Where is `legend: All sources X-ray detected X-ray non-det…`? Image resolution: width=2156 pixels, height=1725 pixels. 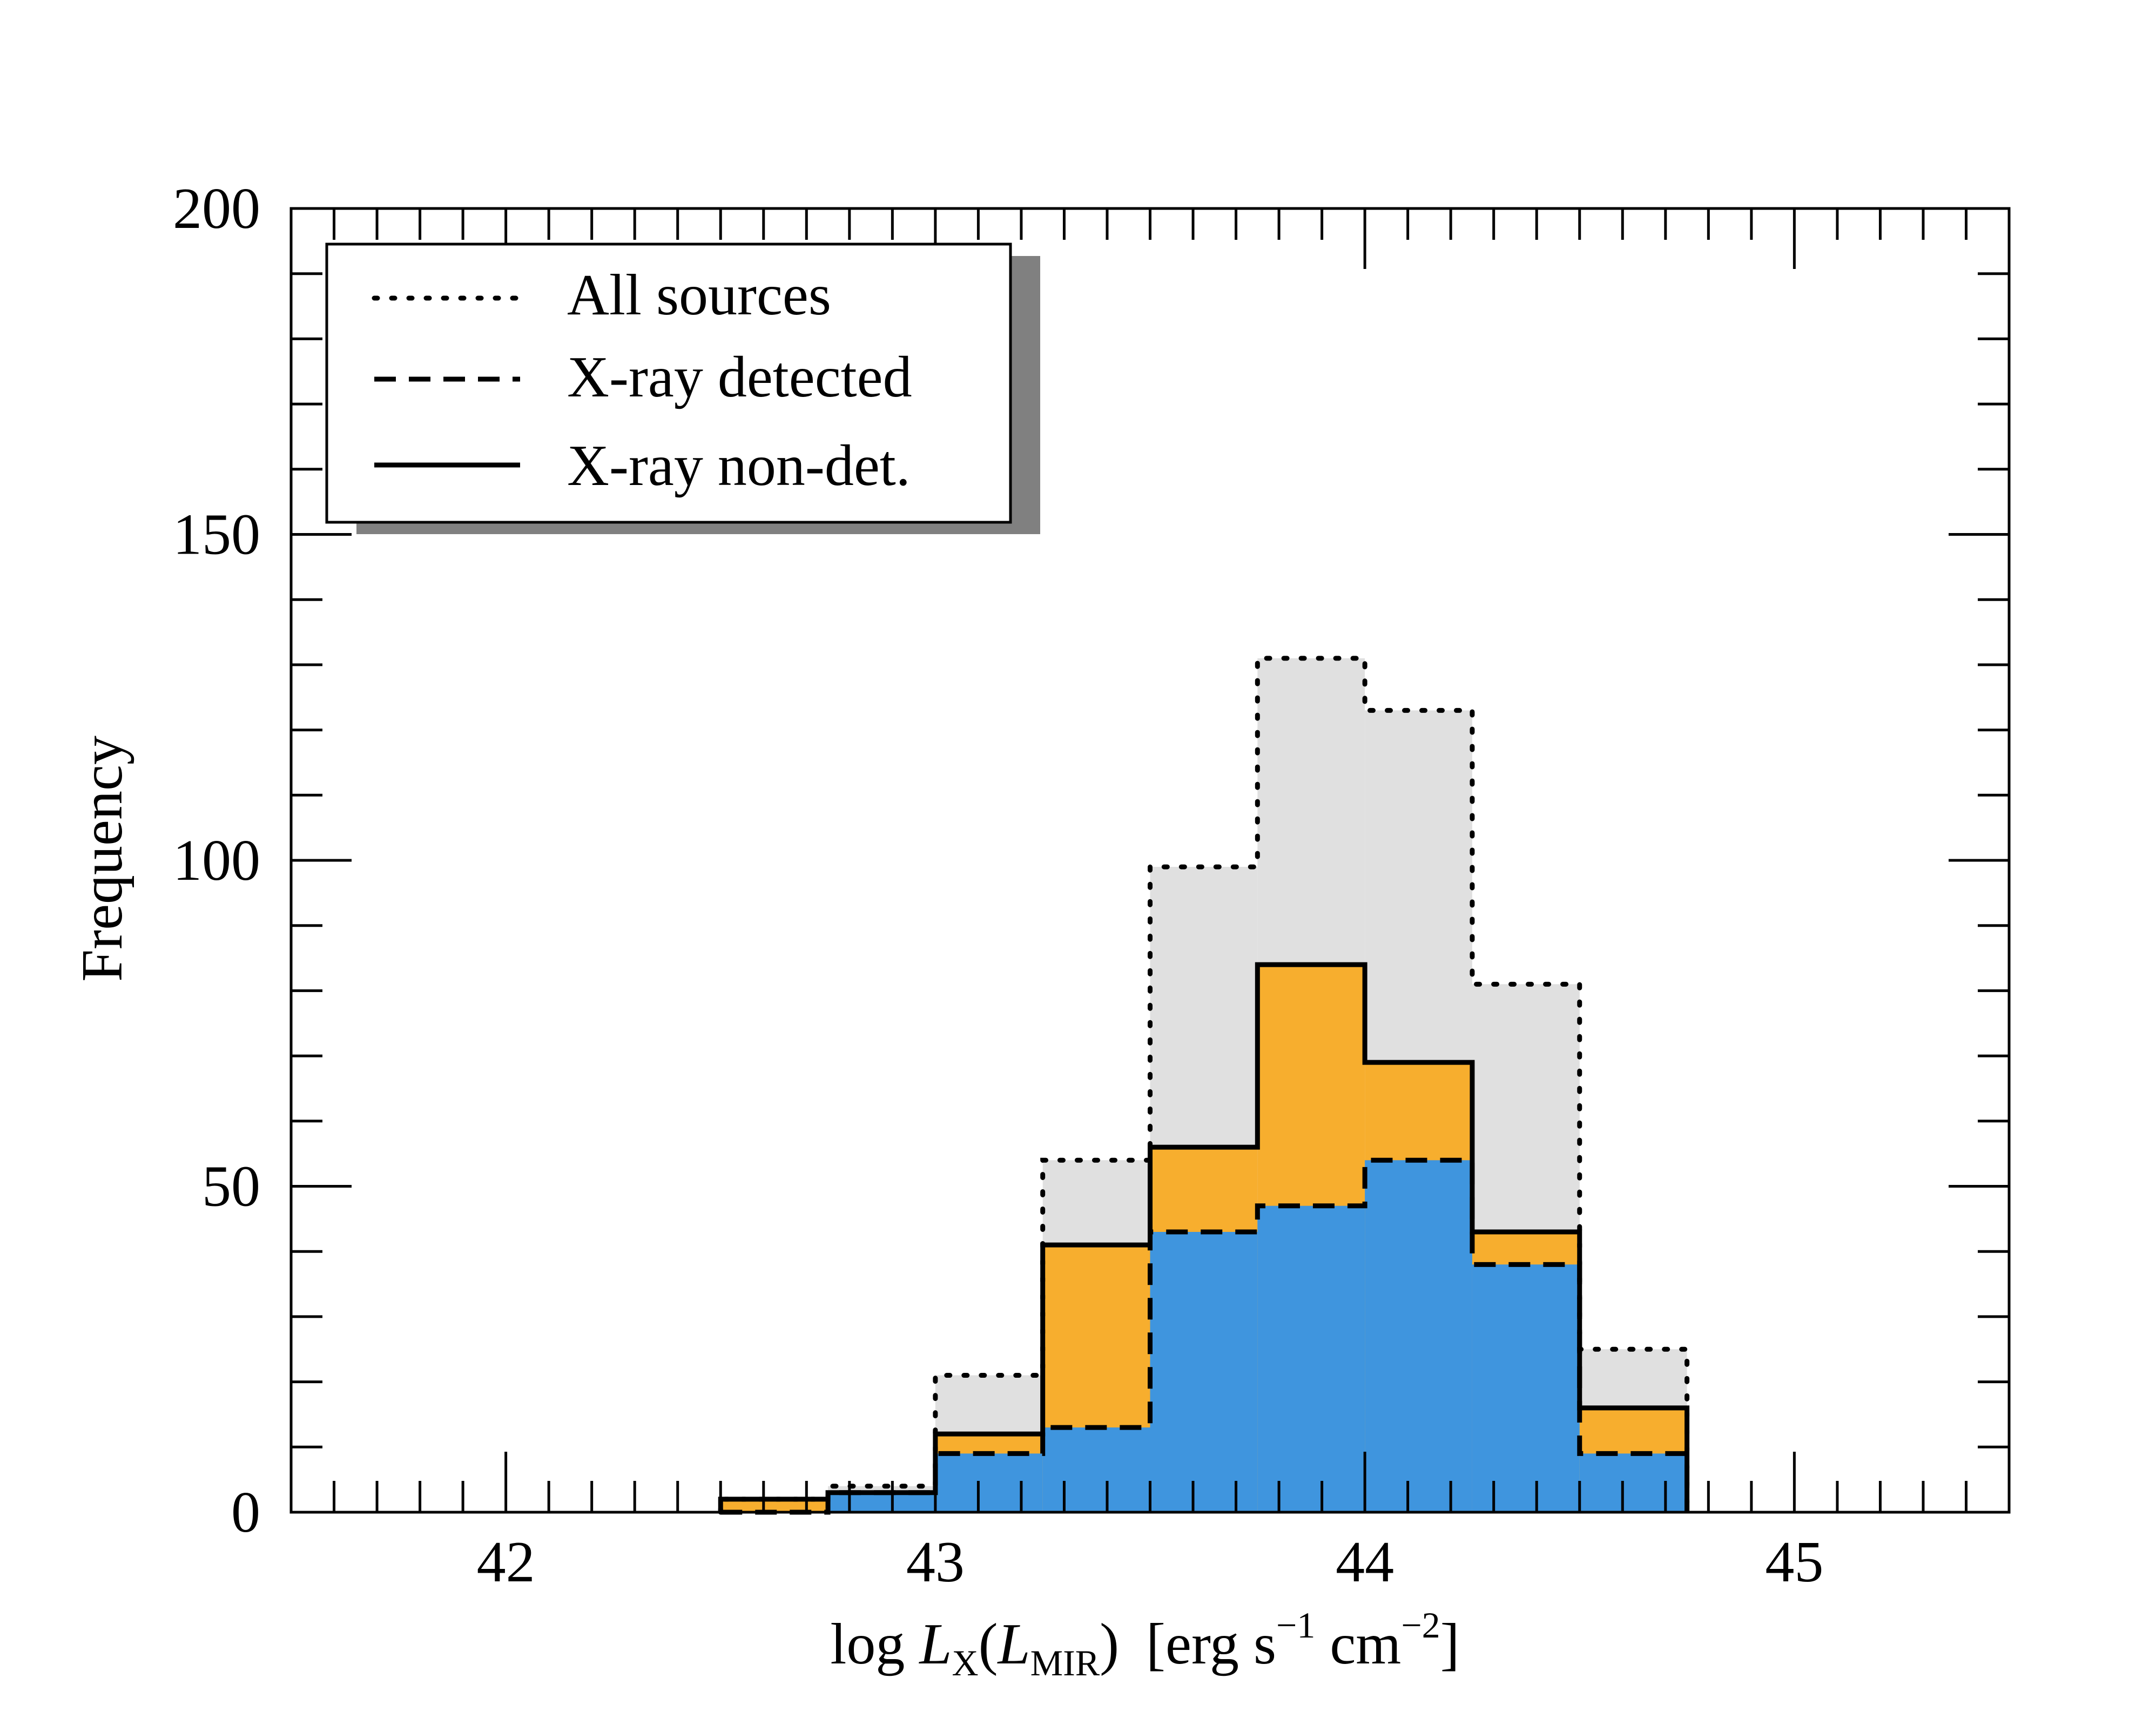 legend: All sources X-ray detected X-ray non-det… is located at coordinates (683, 388).